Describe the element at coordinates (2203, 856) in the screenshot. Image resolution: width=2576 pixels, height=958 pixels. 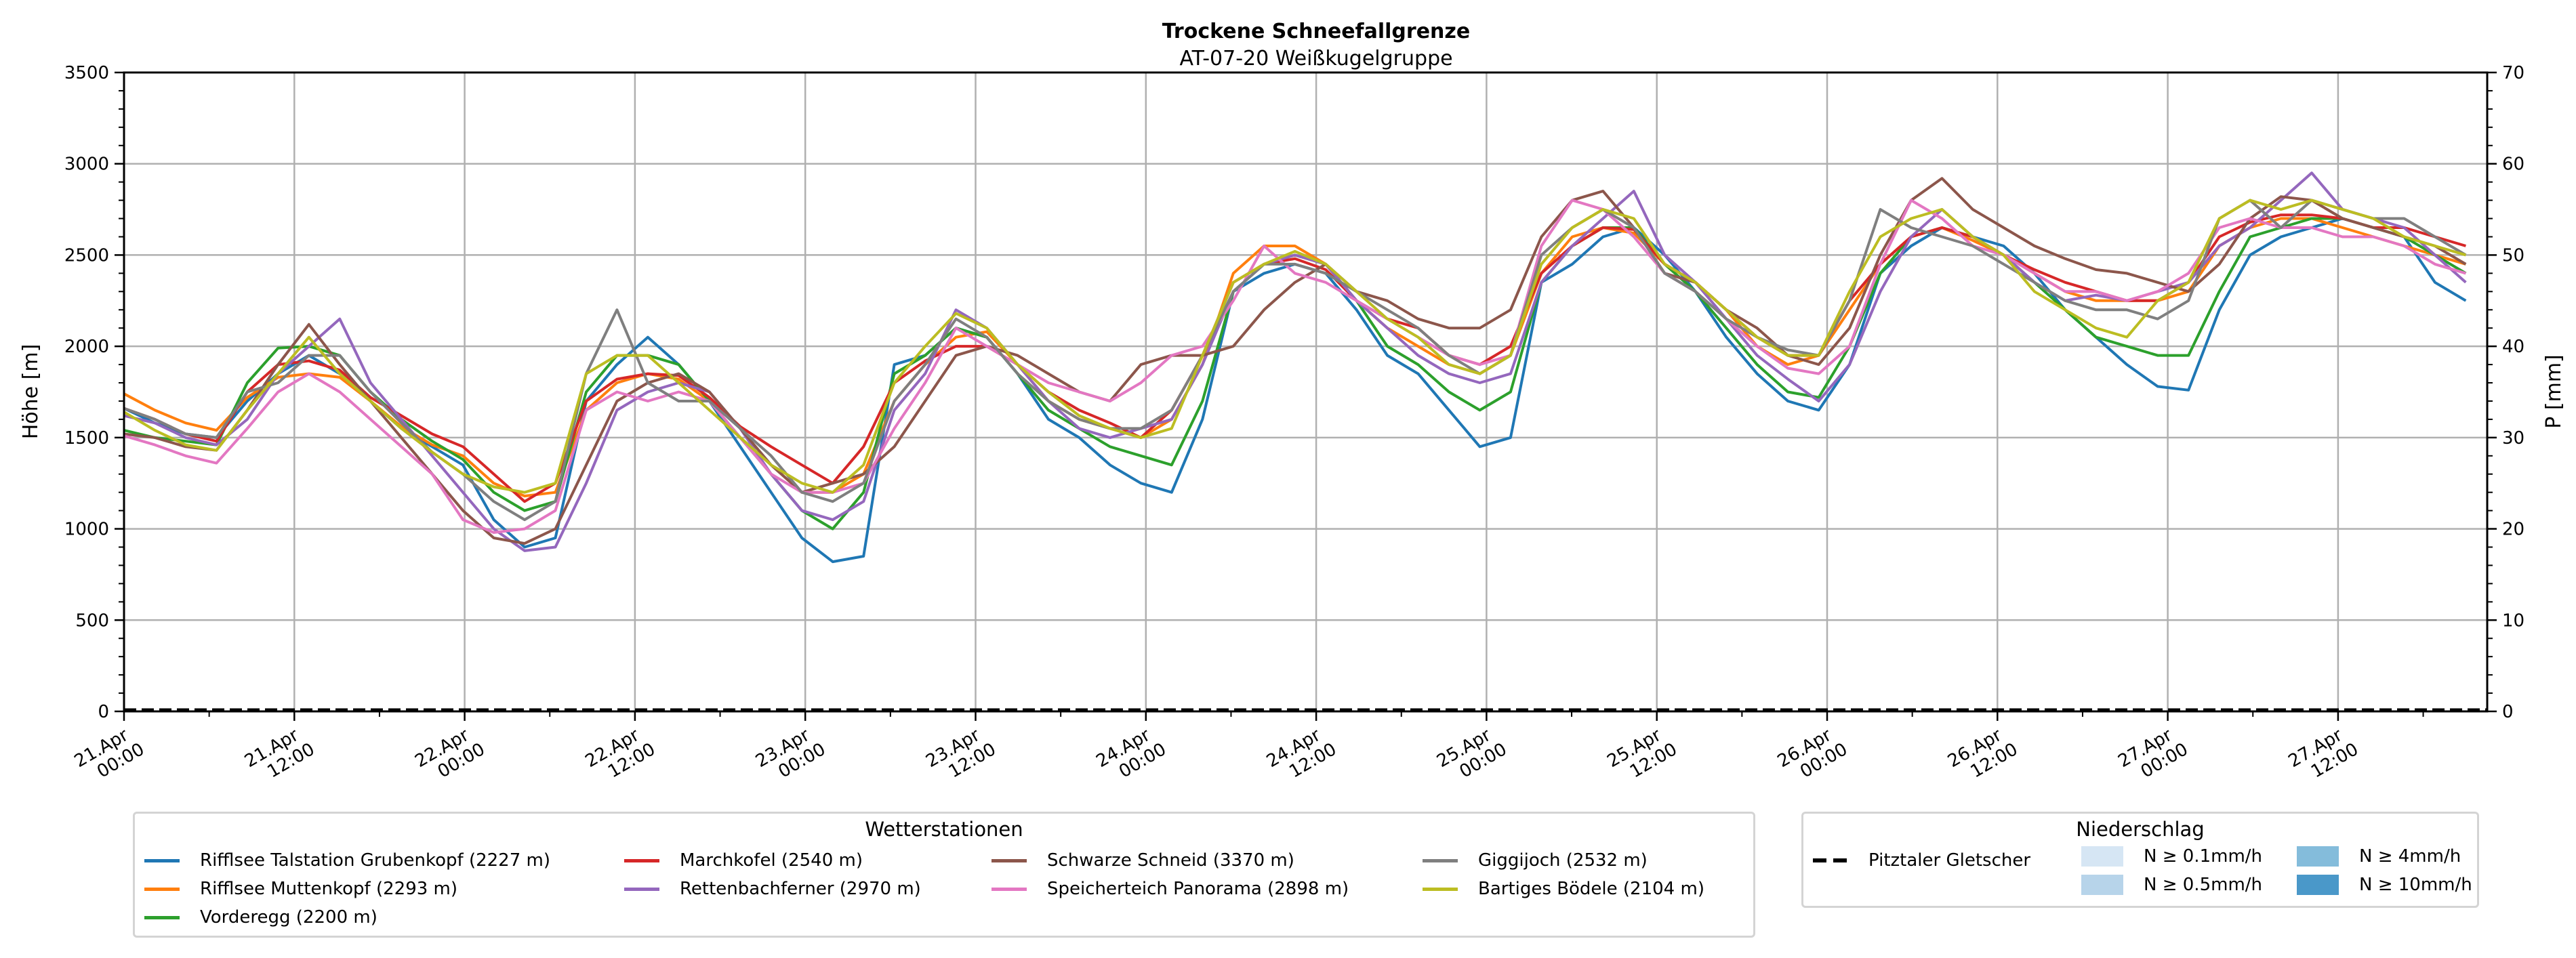
I see `legend-label: N ≥ 0.1mm/h` at that location.